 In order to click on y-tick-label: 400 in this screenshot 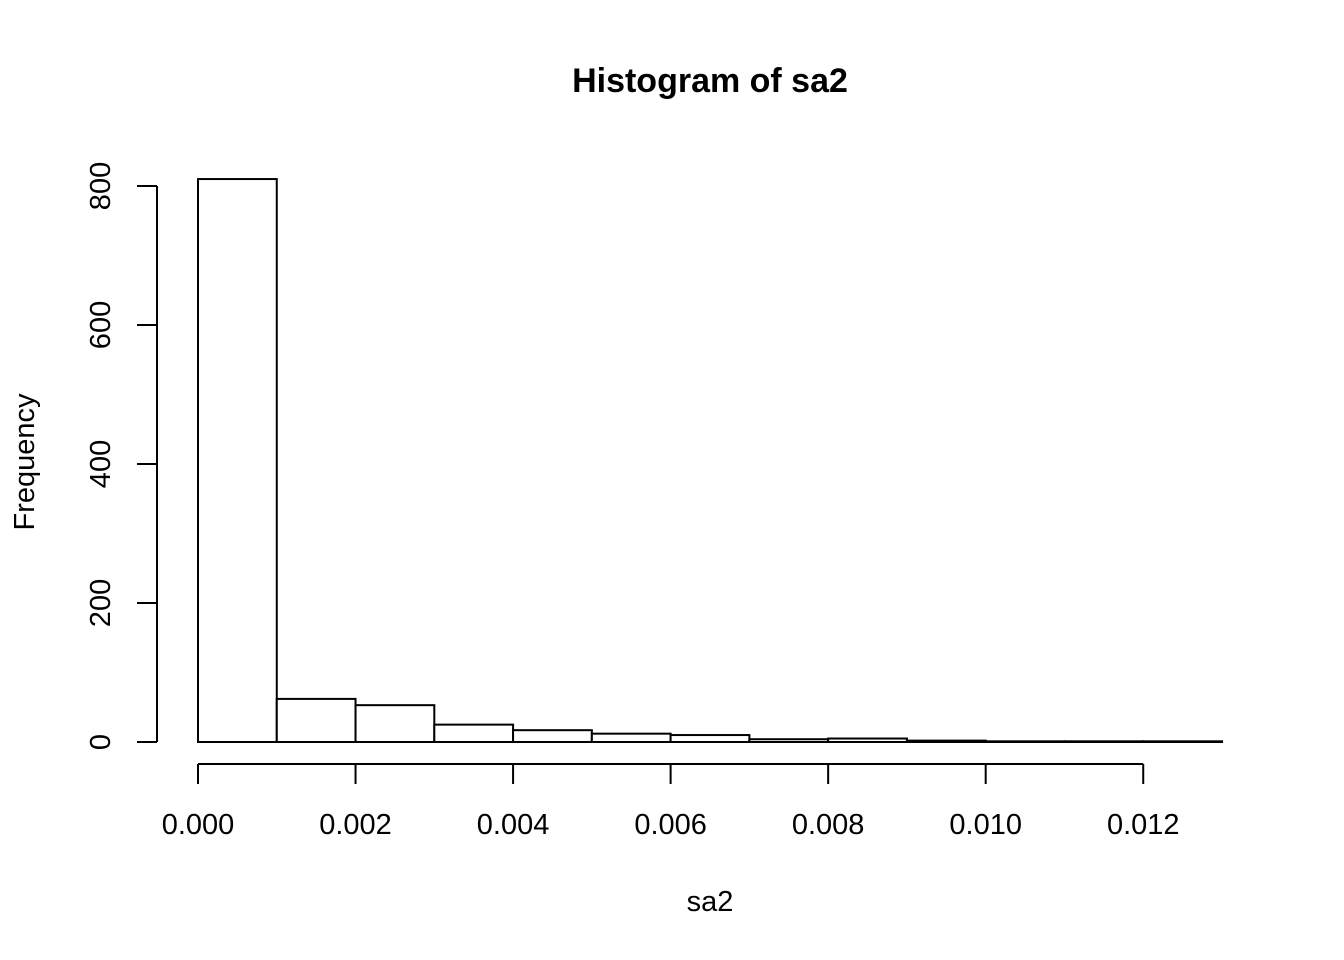, I will do `click(101, 464)`.